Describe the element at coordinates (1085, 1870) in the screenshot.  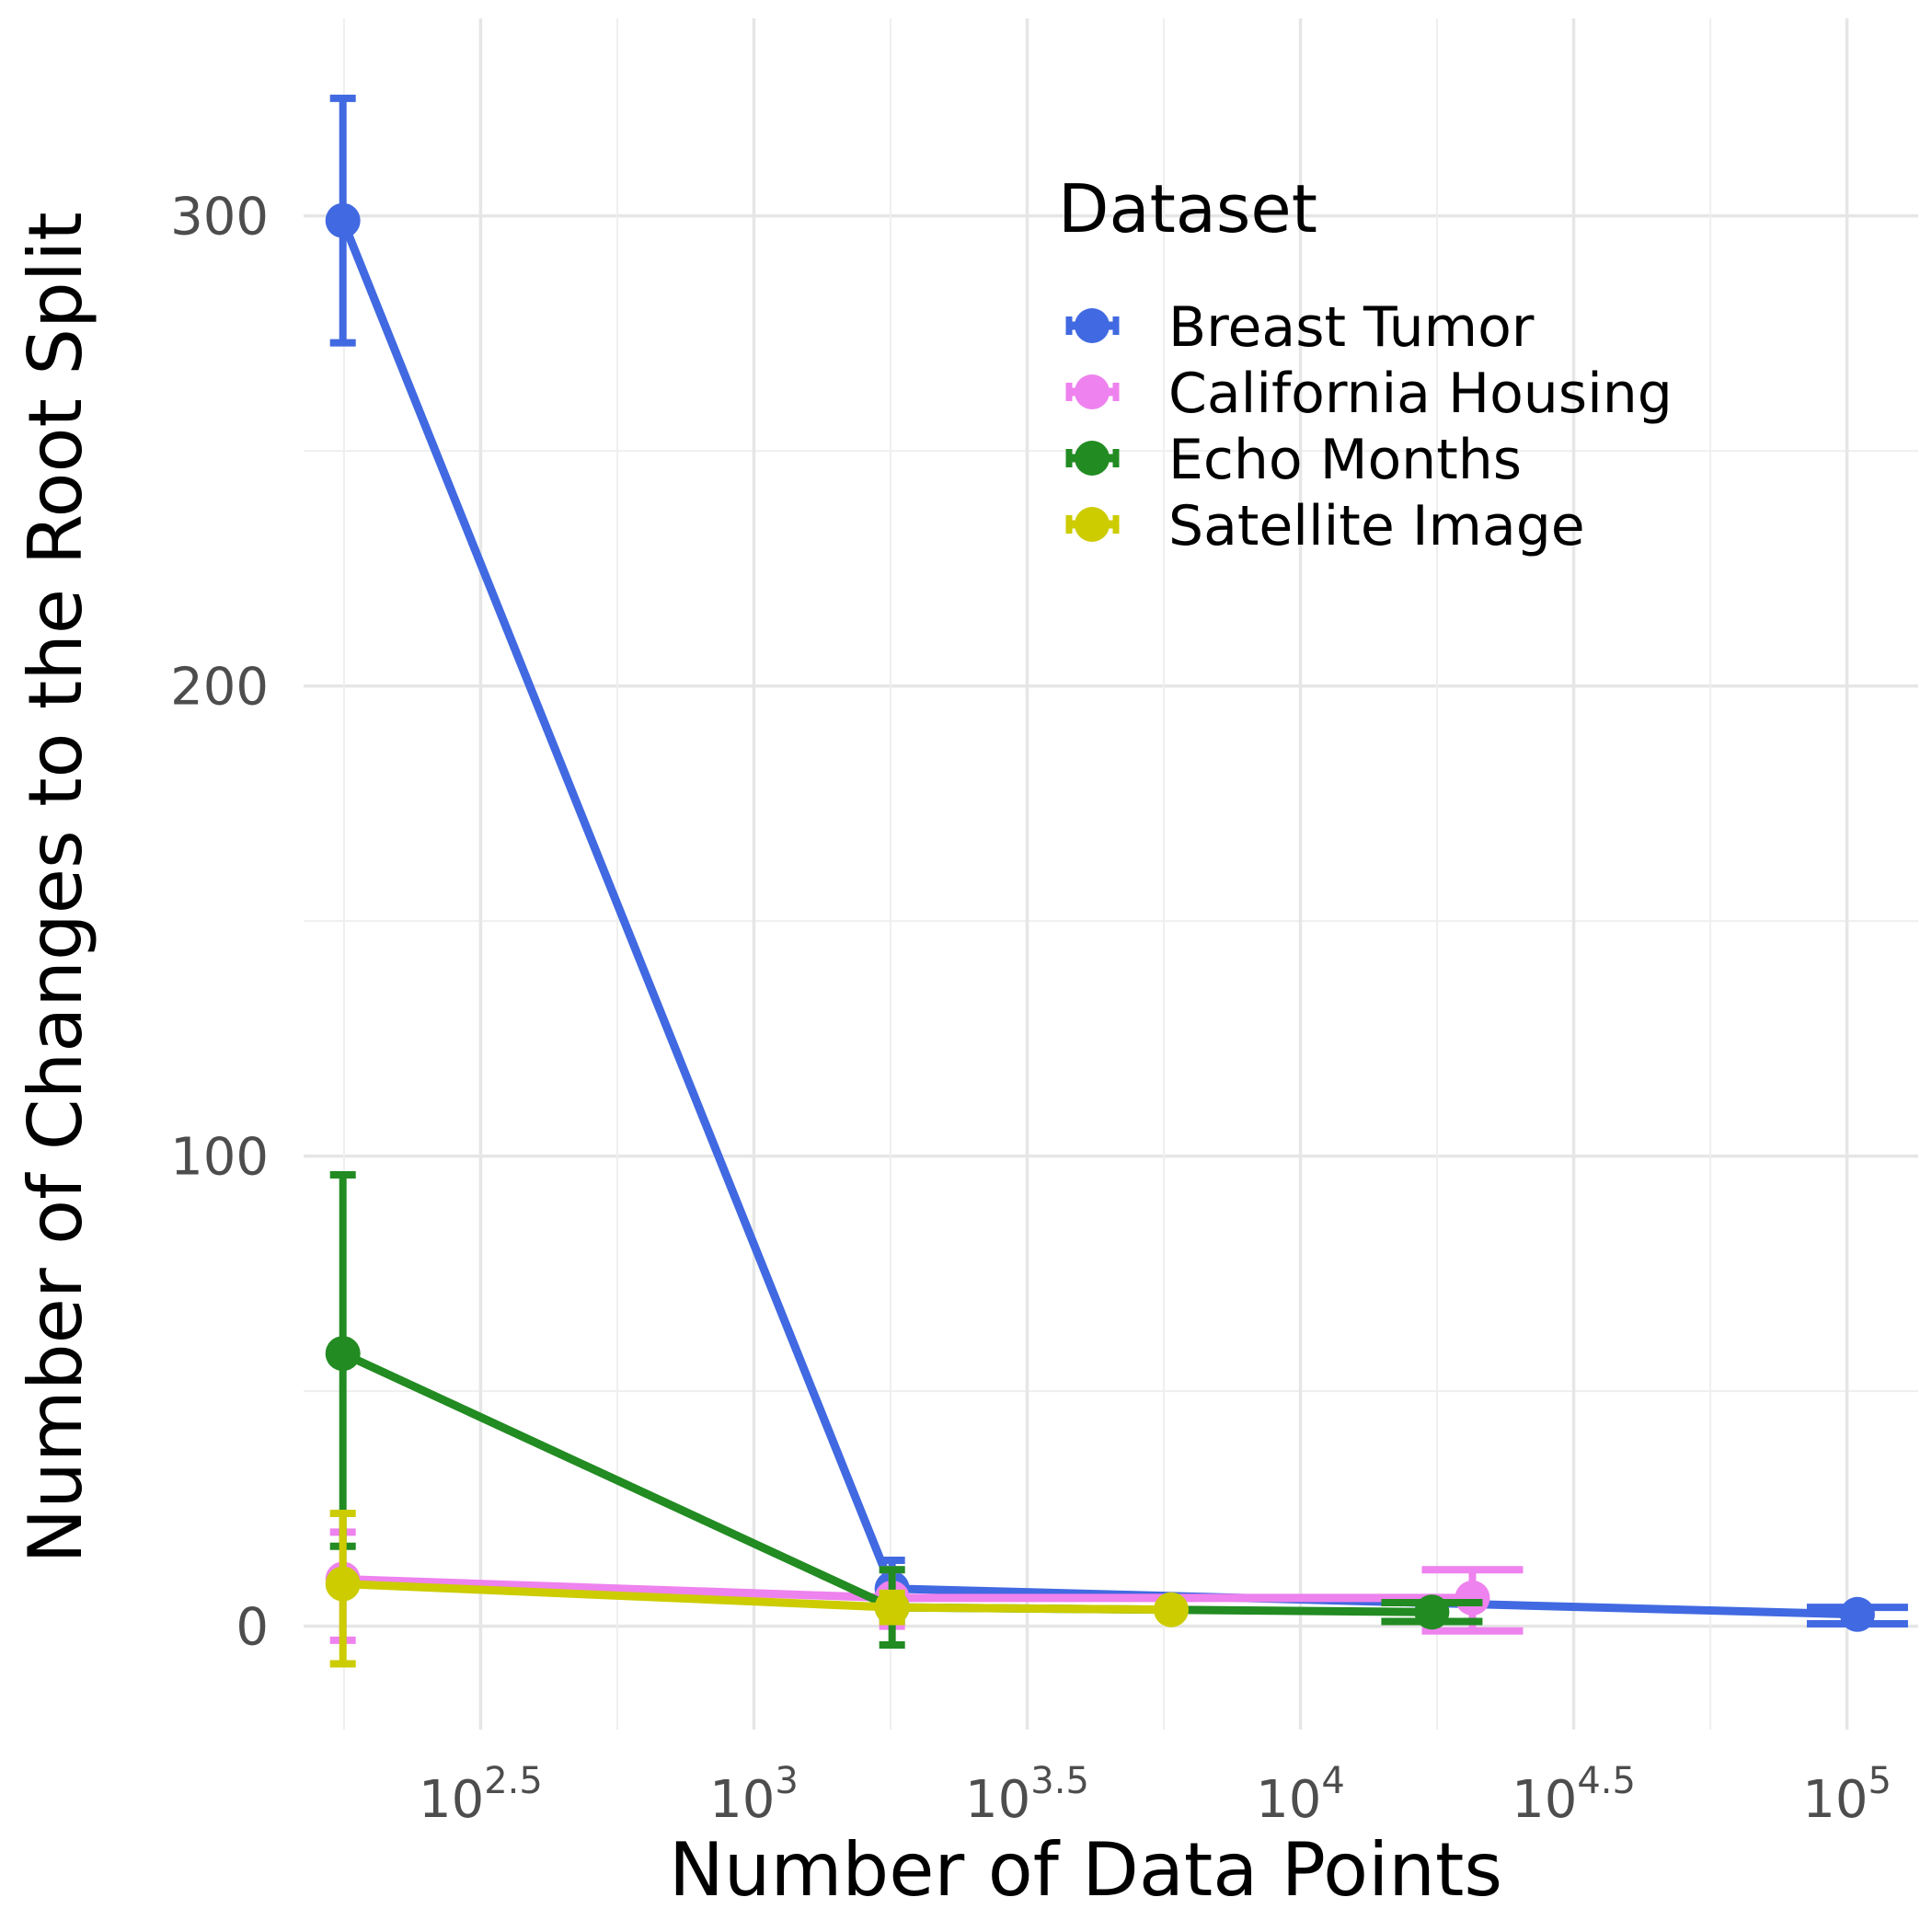
I see `x-axis-title: Number of Data Points` at that location.